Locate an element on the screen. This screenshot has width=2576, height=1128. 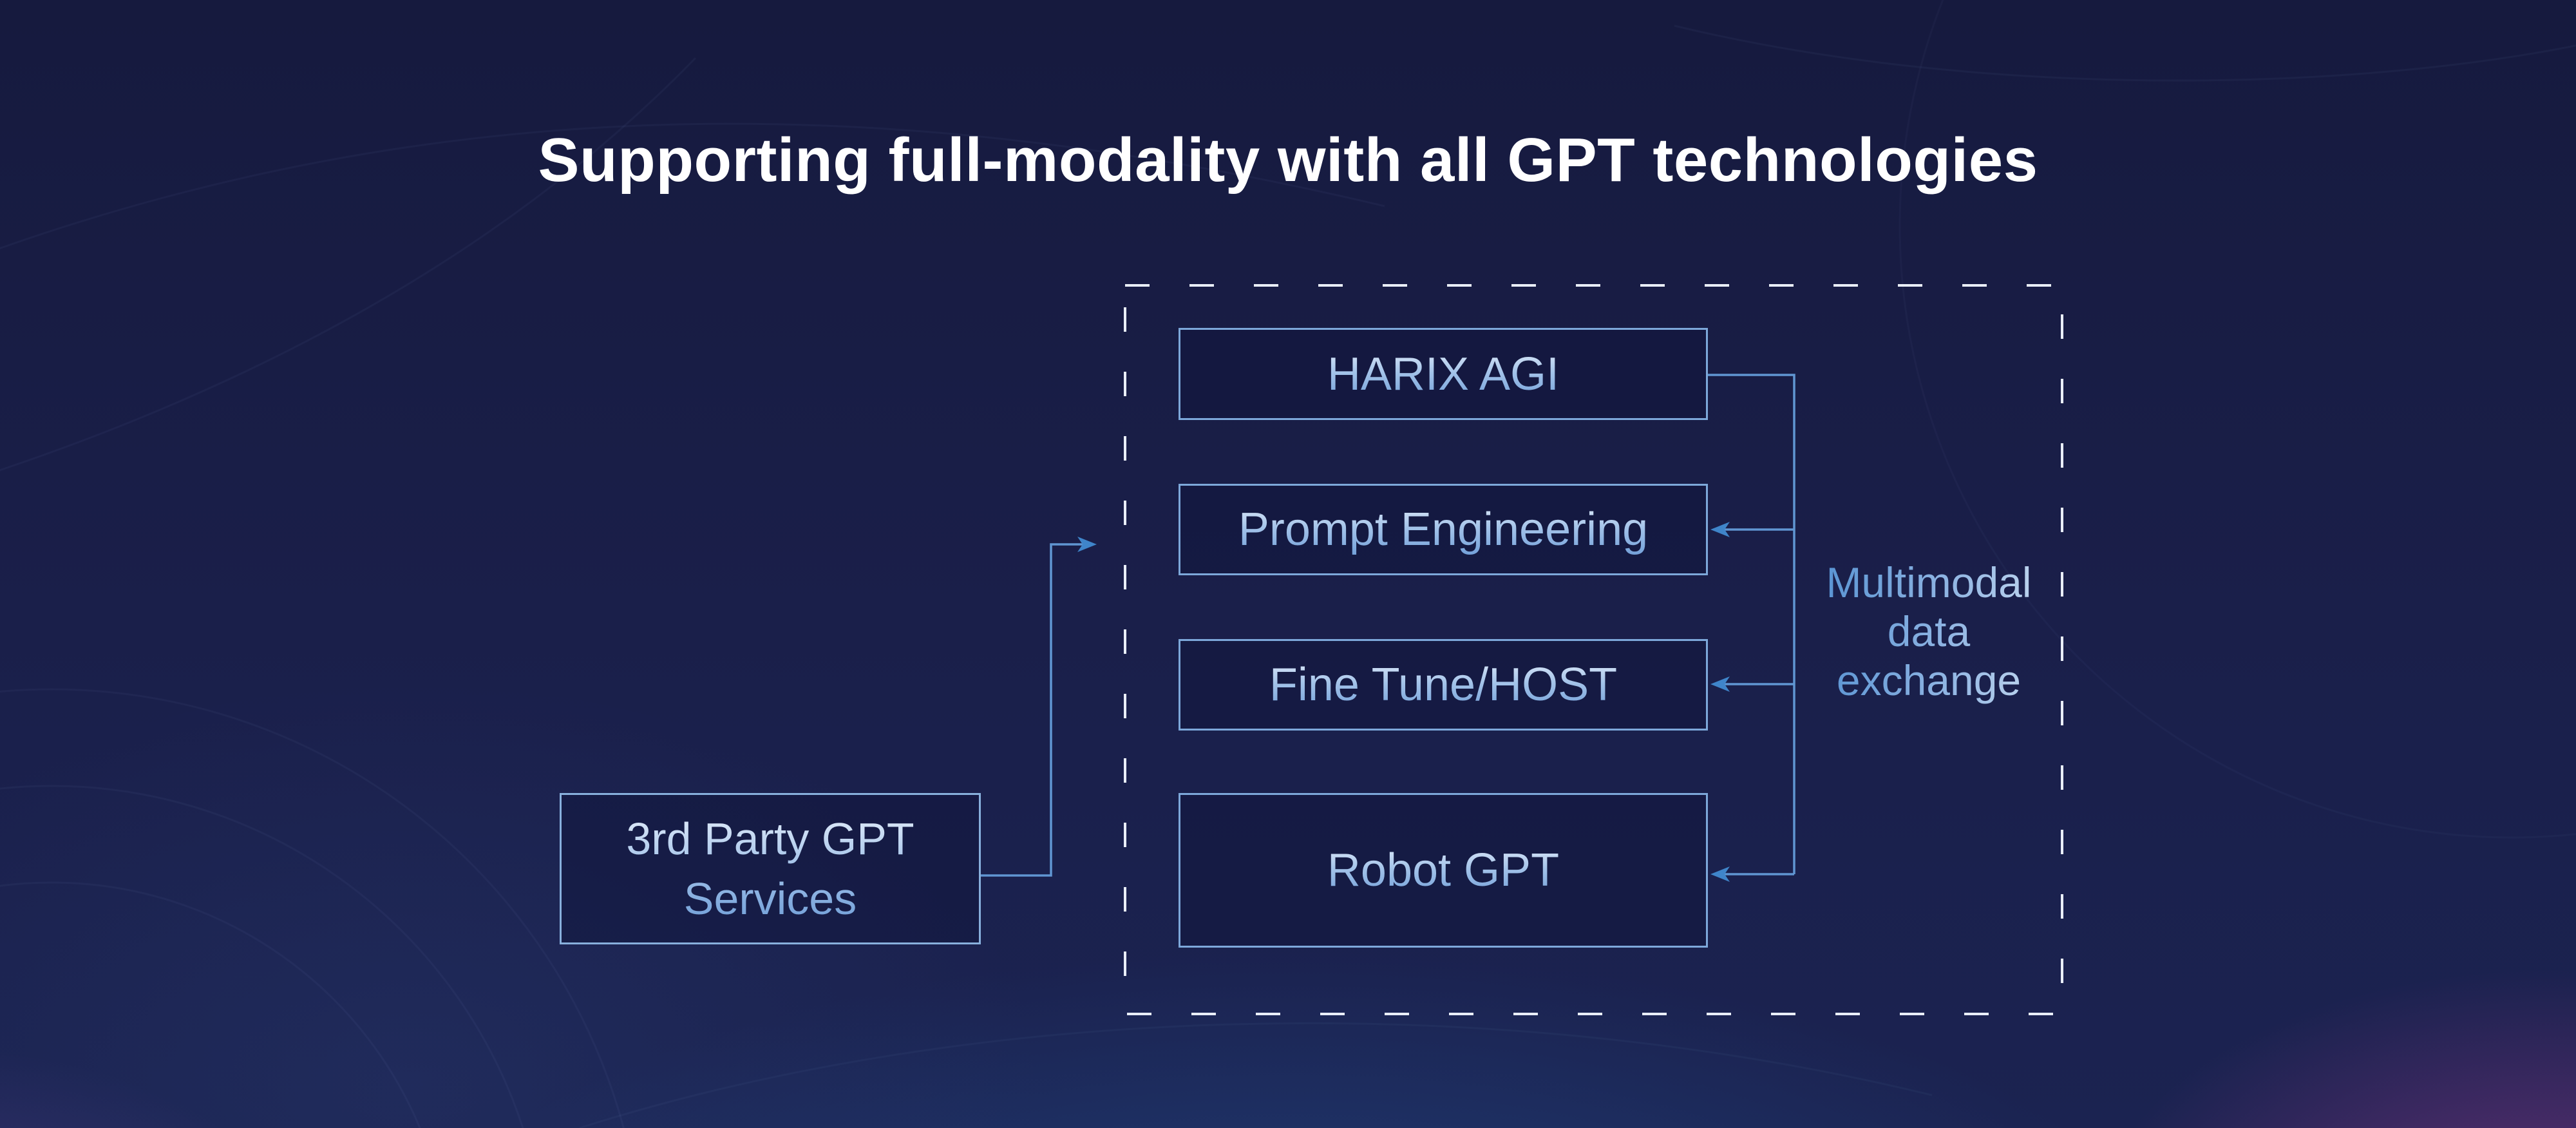
node-prompt-engineering: Prompt Engineering is located at coordinates (1444, 529).